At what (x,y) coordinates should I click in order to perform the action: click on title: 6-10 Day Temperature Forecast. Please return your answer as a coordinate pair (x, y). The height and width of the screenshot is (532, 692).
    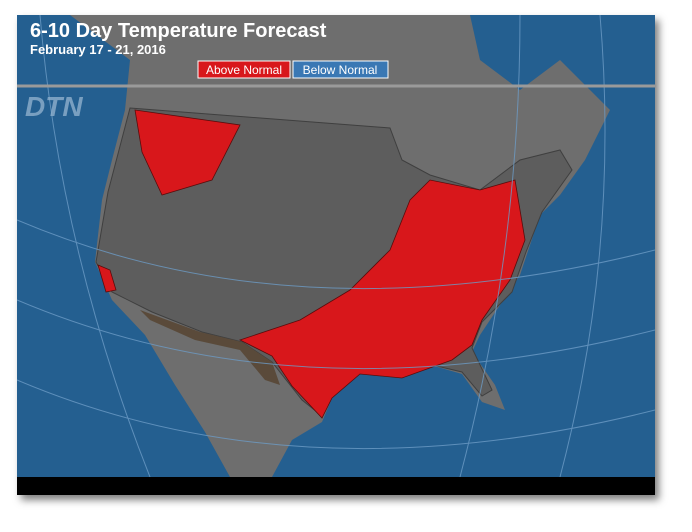
    Looking at the image, I should click on (178, 31).